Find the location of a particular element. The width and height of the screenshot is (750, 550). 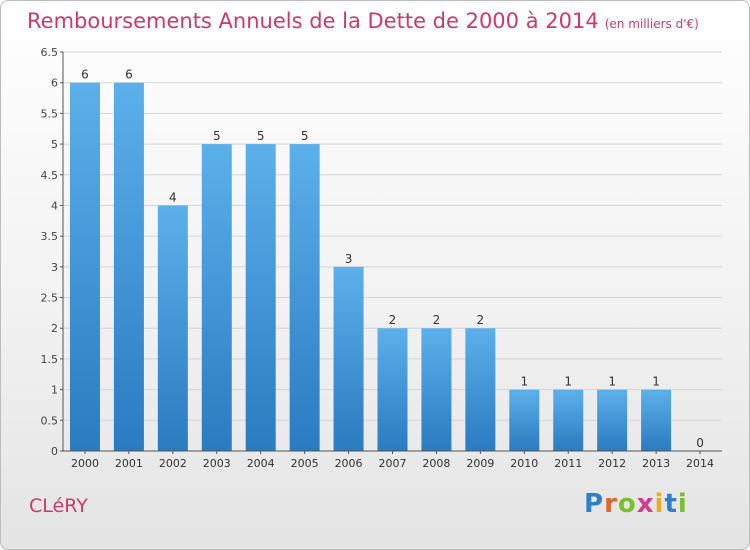

proxiti-logo: Proxiti is located at coordinates (636, 504).